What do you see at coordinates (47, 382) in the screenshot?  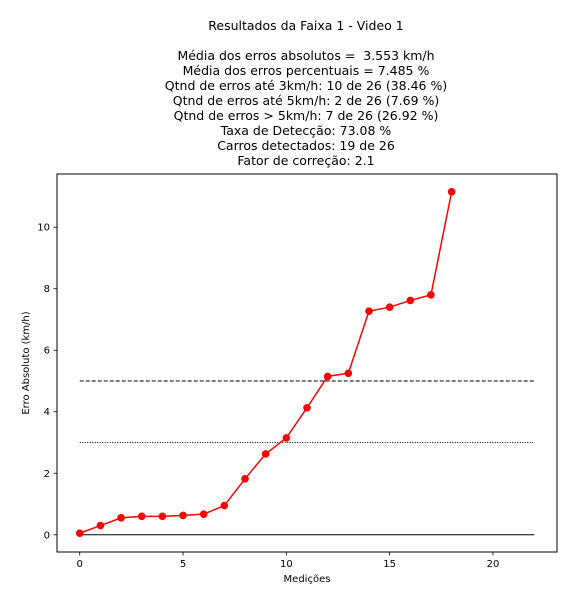 I see `y-axis-ticks: 0 2 4 6 8 10` at bounding box center [47, 382].